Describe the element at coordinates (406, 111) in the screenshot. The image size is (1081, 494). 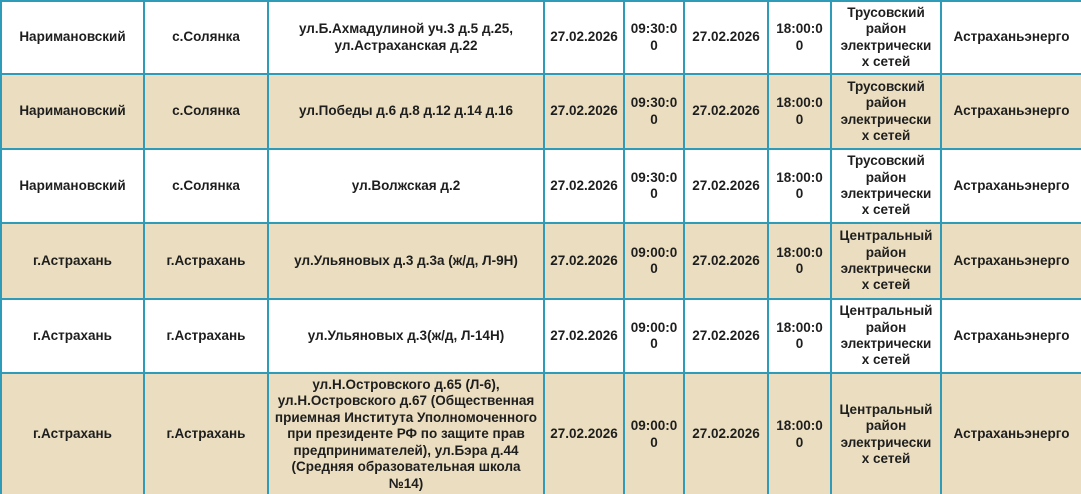
I see `cell-address: ул.Победы д.6 д.8 д.12 д.14 д.16` at that location.